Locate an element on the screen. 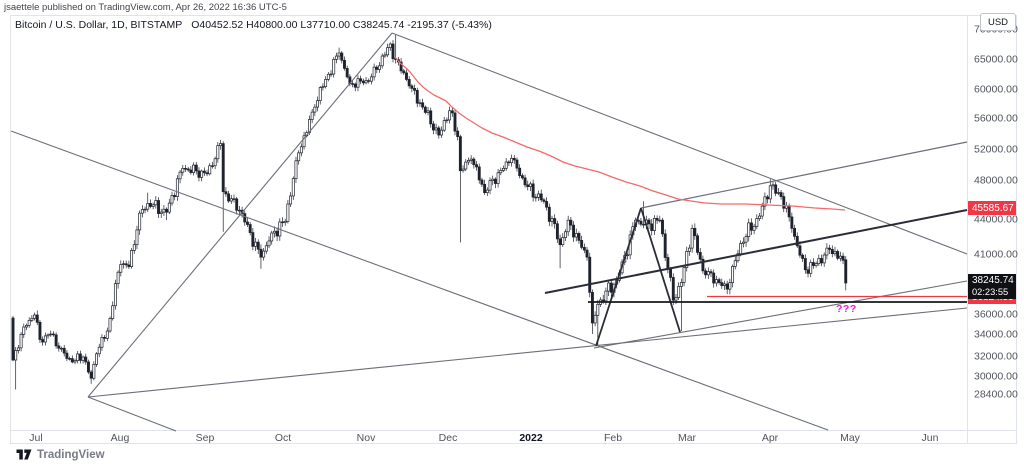  tradingview-logo-text: TradingView is located at coordinates (71, 454).